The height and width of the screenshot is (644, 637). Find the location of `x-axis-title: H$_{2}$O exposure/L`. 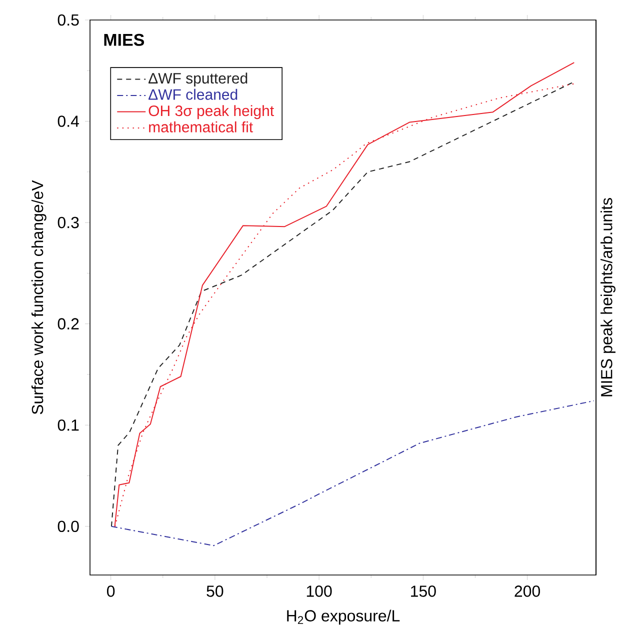

x-axis-title: H$_{2}$O exposure/L is located at coordinates (343, 617).